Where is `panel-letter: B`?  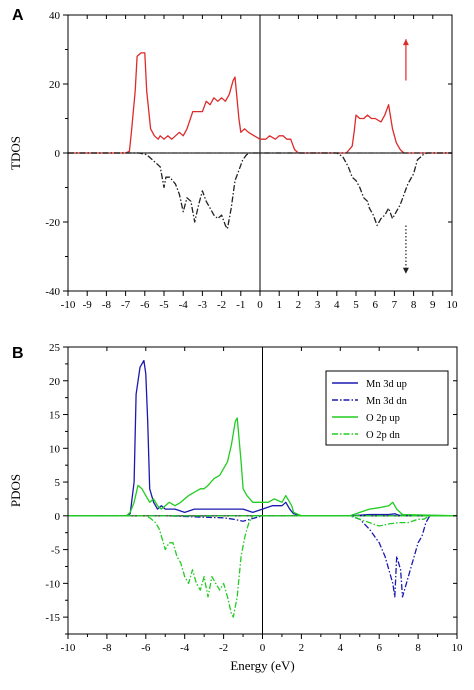 panel-letter: B is located at coordinates (18, 353).